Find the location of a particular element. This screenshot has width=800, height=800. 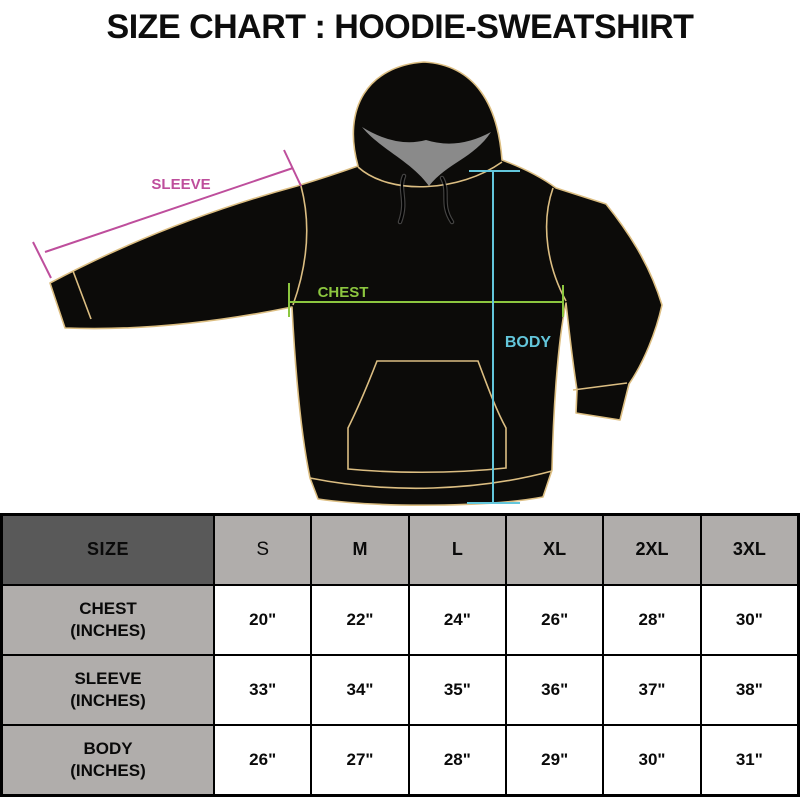

row-label-line1: BODY is located at coordinates (108, 748).